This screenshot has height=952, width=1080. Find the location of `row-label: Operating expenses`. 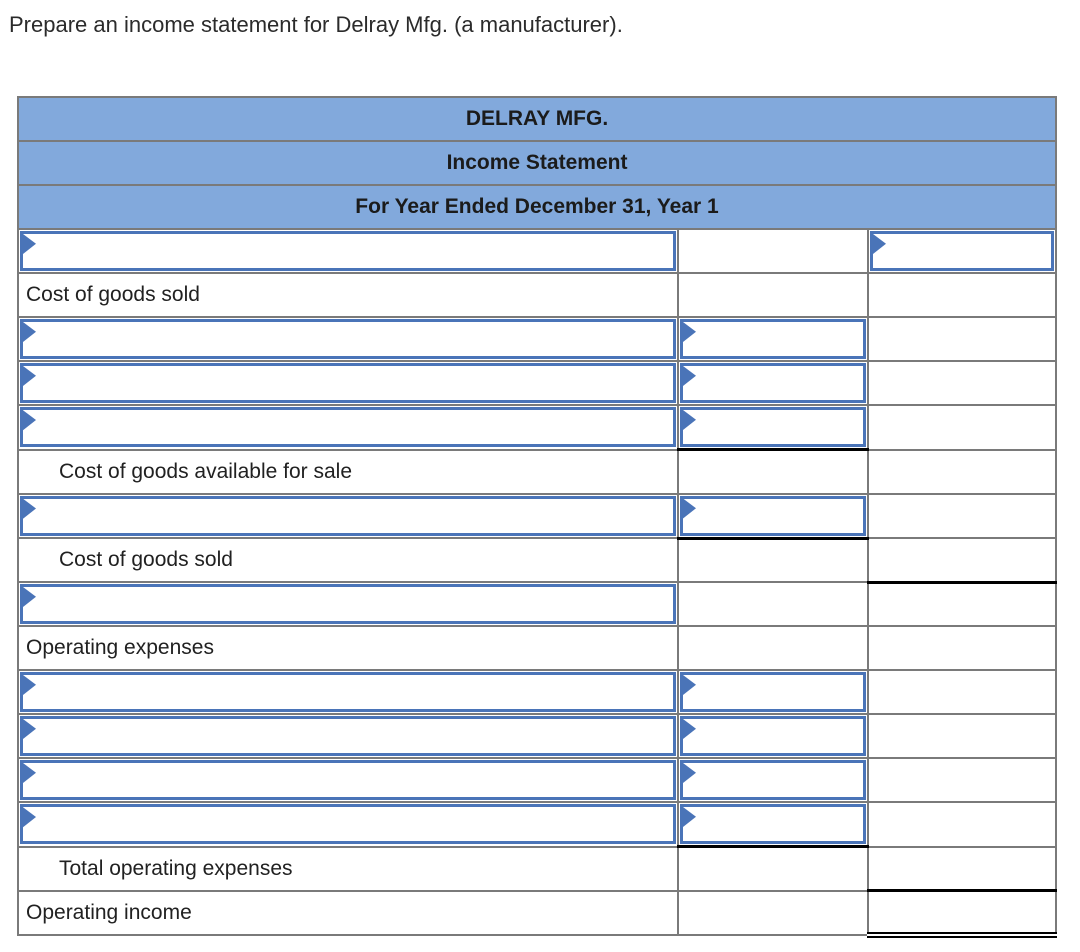

row-label: Operating expenses is located at coordinates (348, 648).